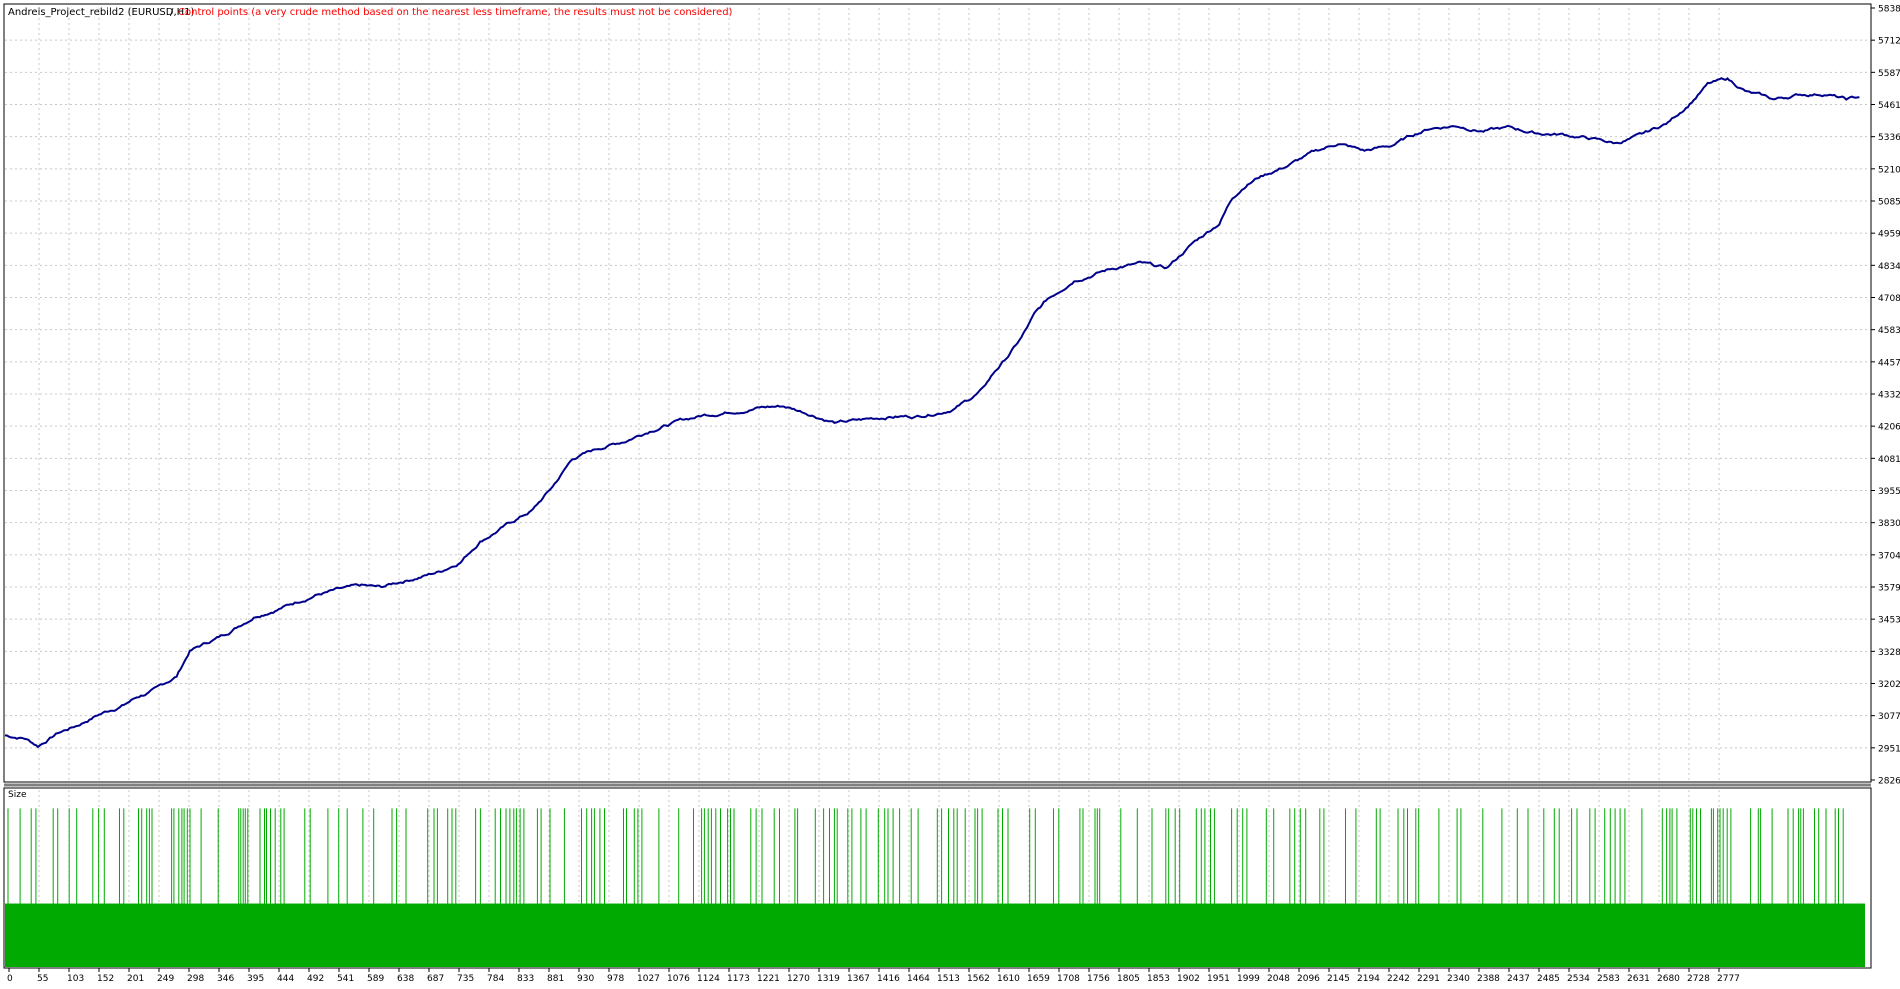  Describe the element at coordinates (1889, 782) in the screenshot. I see `y-tick-label: 2826` at that location.